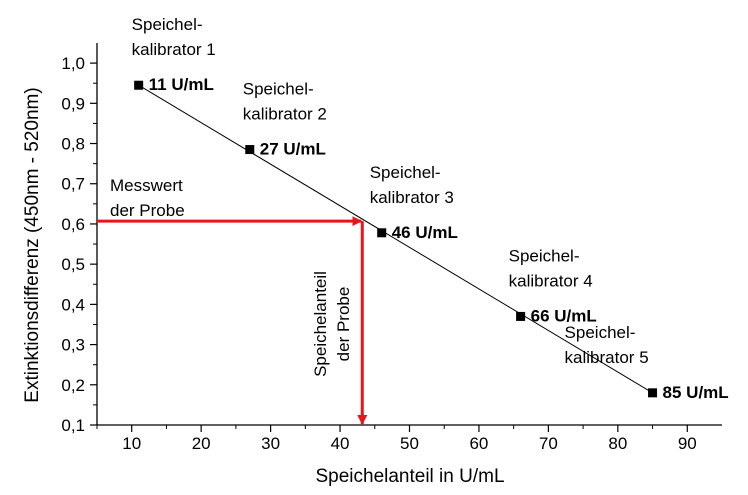 This screenshot has width=748, height=495. Describe the element at coordinates (285, 114) in the screenshot. I see `point-label-line2: kalibrator 2` at that location.